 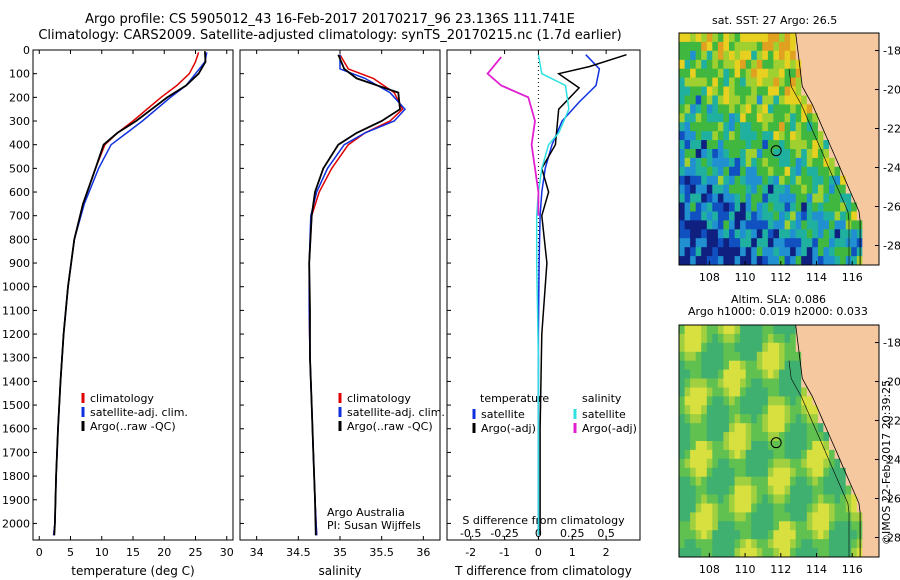 What do you see at coordinates (470, 552) in the screenshot?
I see `x-tick-label: -2` at bounding box center [470, 552].